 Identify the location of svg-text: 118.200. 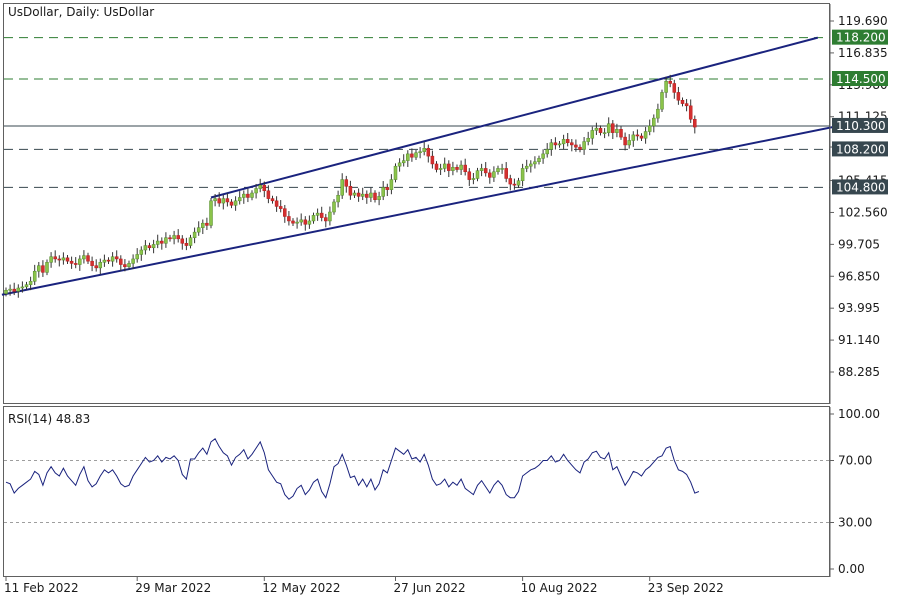
(861, 38).